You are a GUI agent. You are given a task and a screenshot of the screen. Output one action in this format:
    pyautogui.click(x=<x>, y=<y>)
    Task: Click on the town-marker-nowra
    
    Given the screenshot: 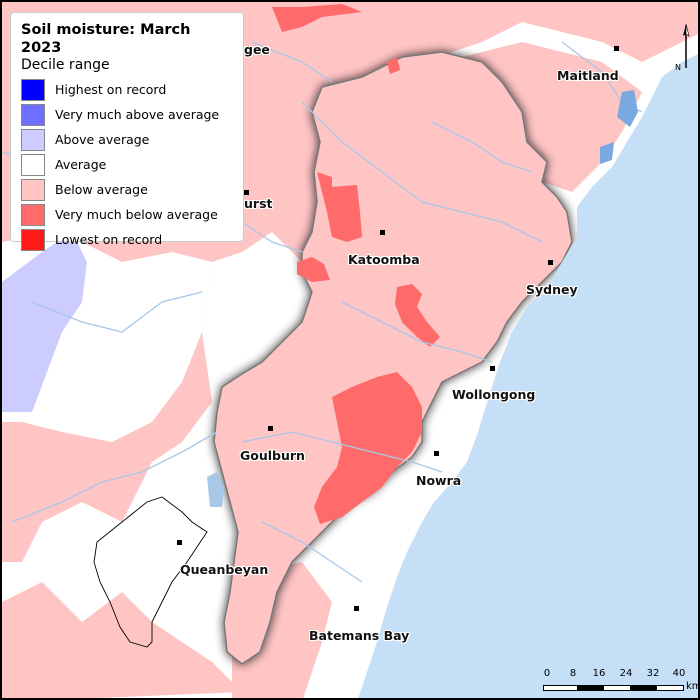 What is the action you would take?
    pyautogui.click(x=436, y=453)
    